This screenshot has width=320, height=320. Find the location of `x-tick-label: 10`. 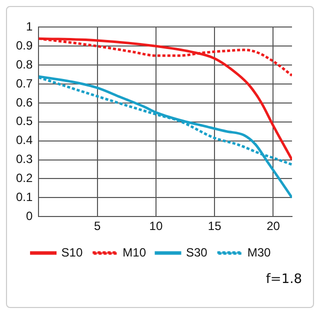

x-tick-label: 10 is located at coordinates (156, 226).